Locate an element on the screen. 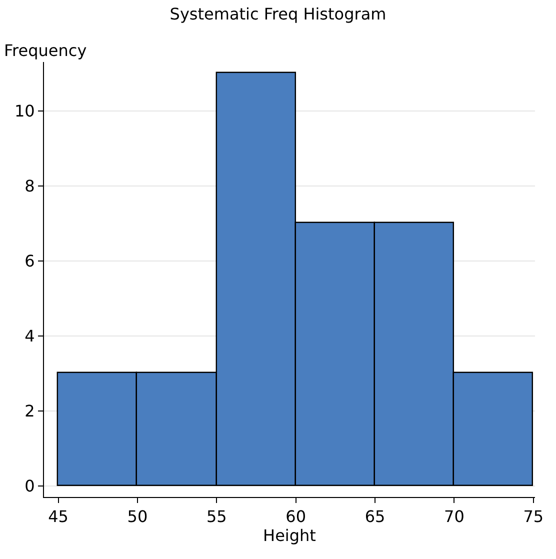 The image size is (556, 559). y-tick-label: 0 is located at coordinates (29, 486).